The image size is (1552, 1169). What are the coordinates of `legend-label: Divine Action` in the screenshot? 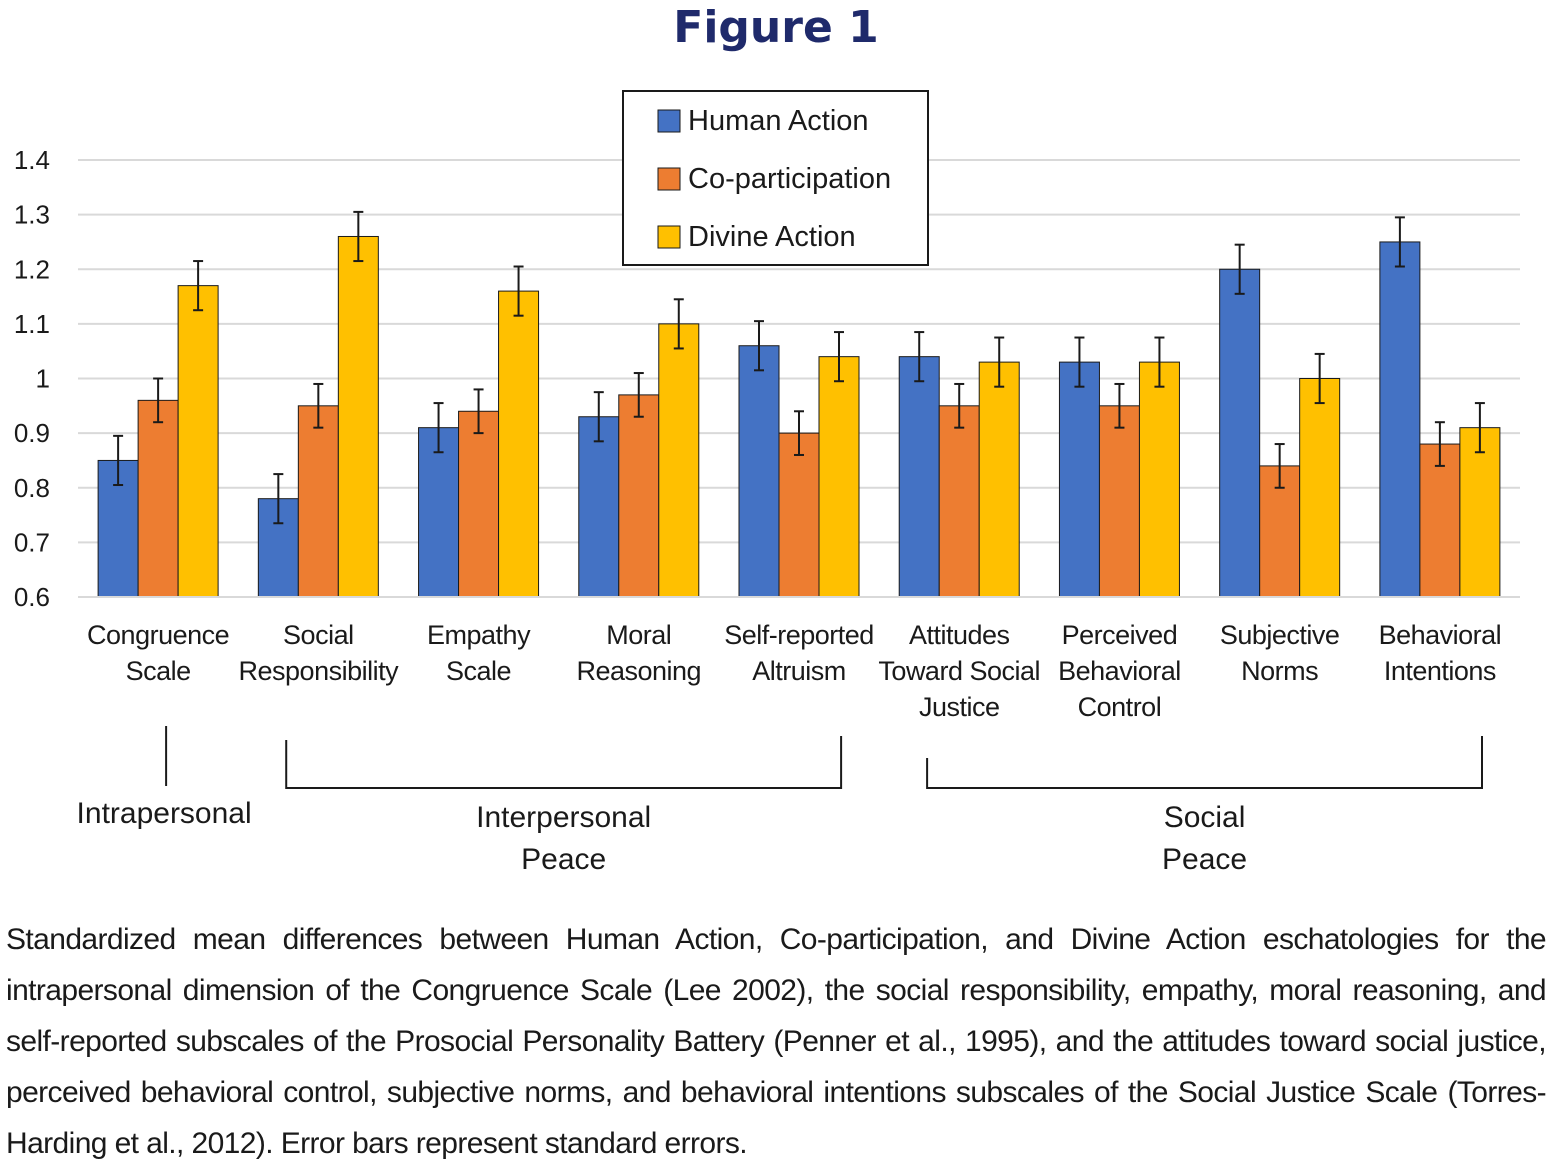 It's located at (772, 237).